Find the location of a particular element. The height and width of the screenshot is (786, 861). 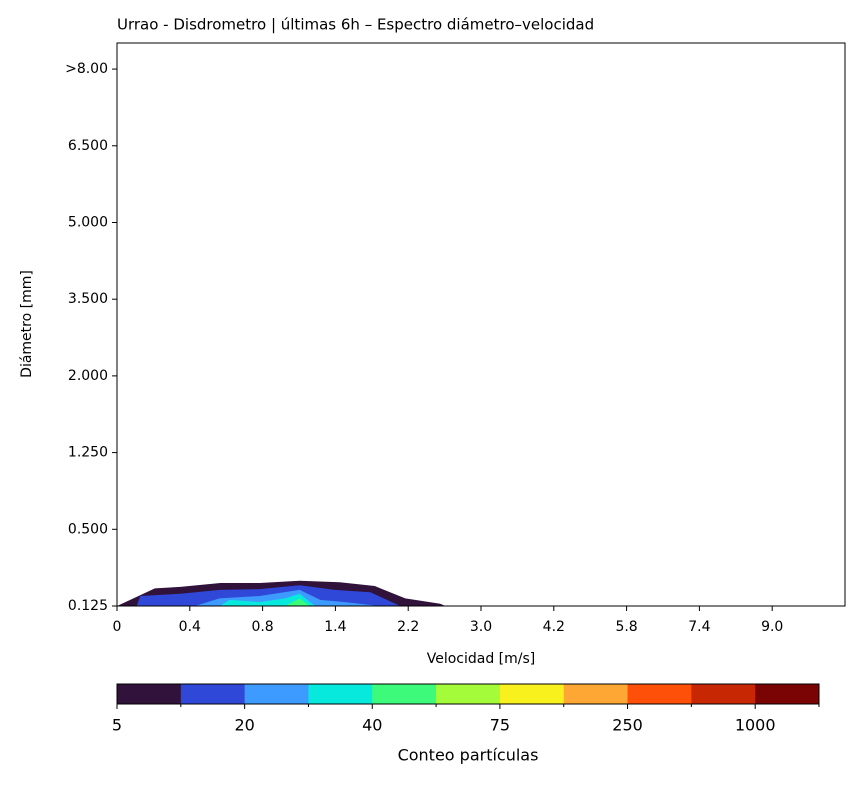

y-tick-label: >8.00 is located at coordinates (86, 69).